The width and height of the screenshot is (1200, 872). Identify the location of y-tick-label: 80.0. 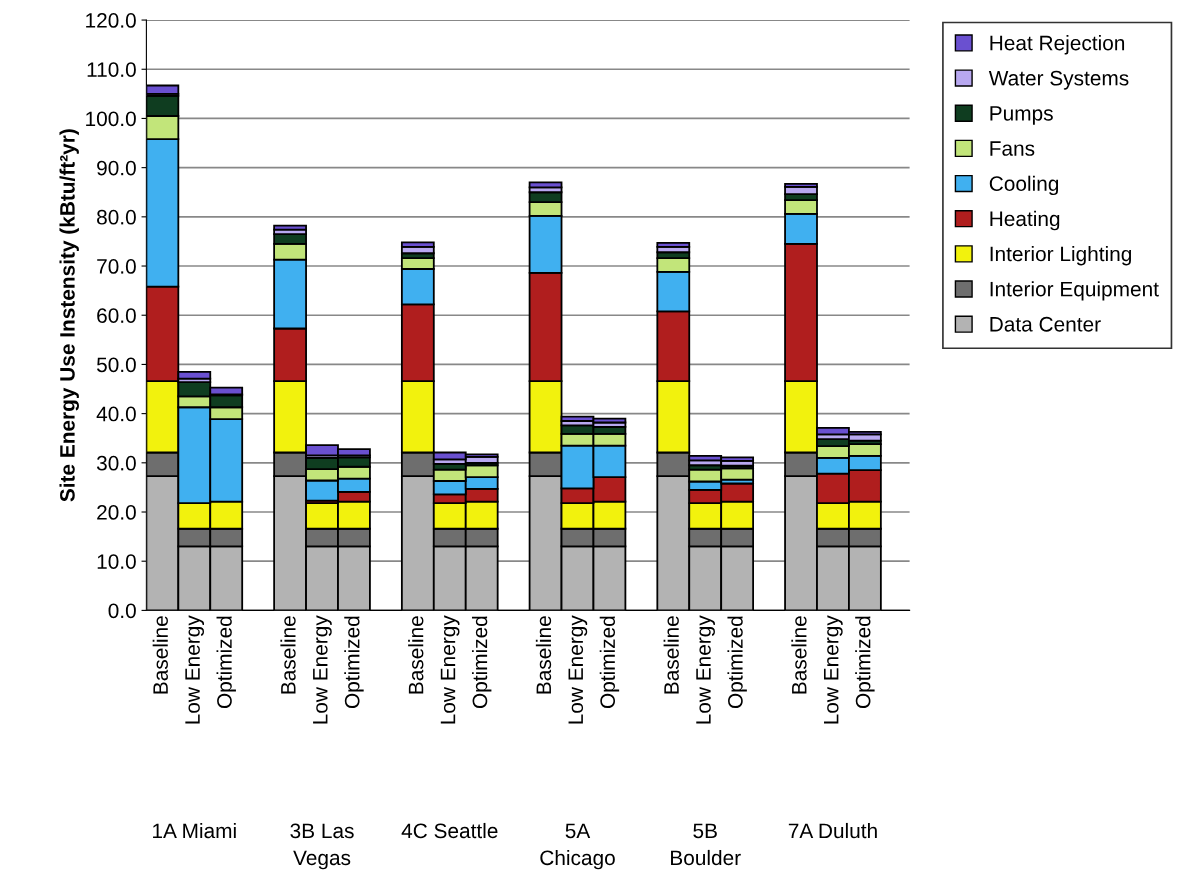
(116, 217).